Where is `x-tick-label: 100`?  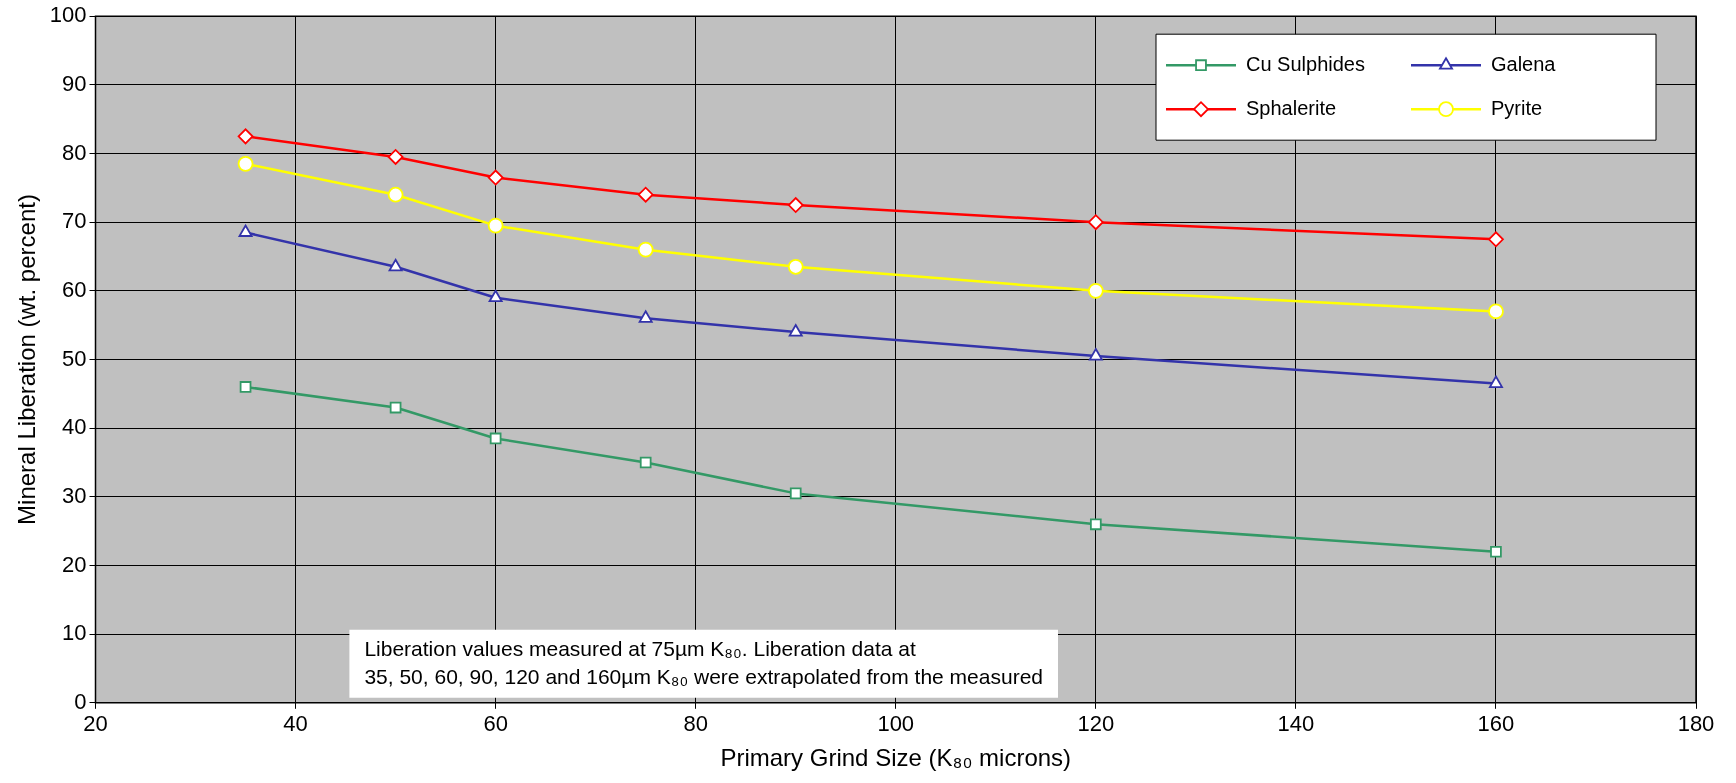 x-tick-label: 100 is located at coordinates (896, 724).